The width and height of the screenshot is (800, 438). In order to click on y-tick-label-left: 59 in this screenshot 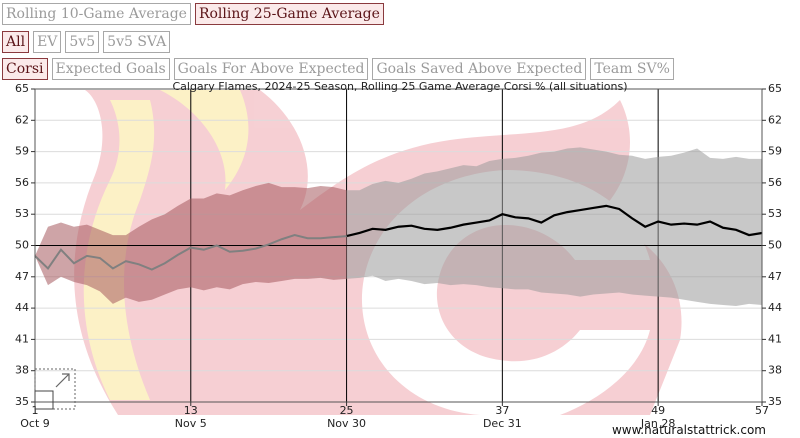, I will do `click(22, 151)`.